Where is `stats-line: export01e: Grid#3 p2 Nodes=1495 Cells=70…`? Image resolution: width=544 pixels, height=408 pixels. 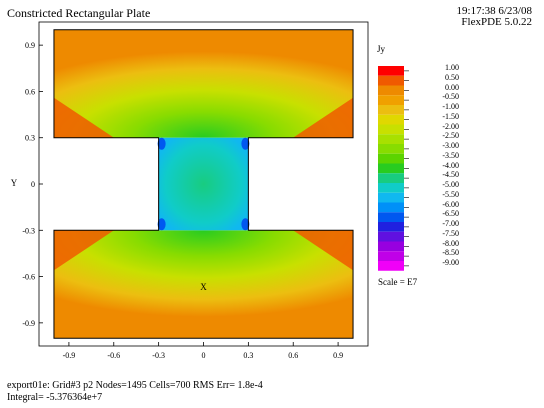 stats-line: export01e: Grid#3 p2 Nodes=1495 Cells=70… is located at coordinates (135, 385).